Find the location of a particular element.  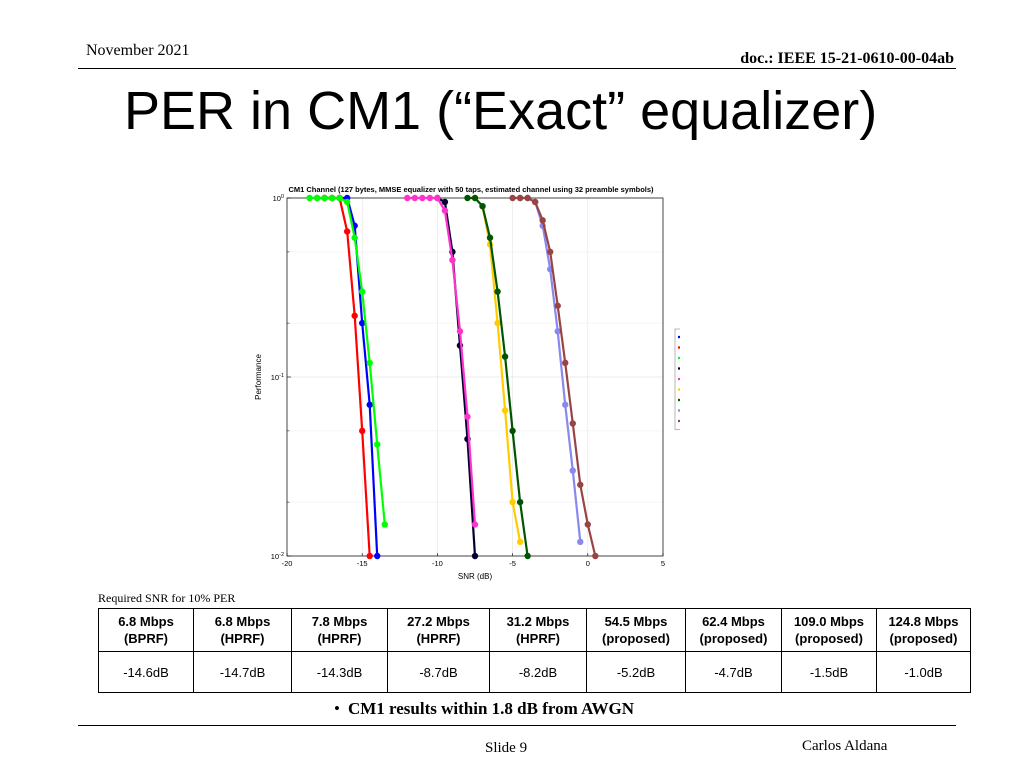

table-header-line: 124.8 Mbps is located at coordinates (923, 621).